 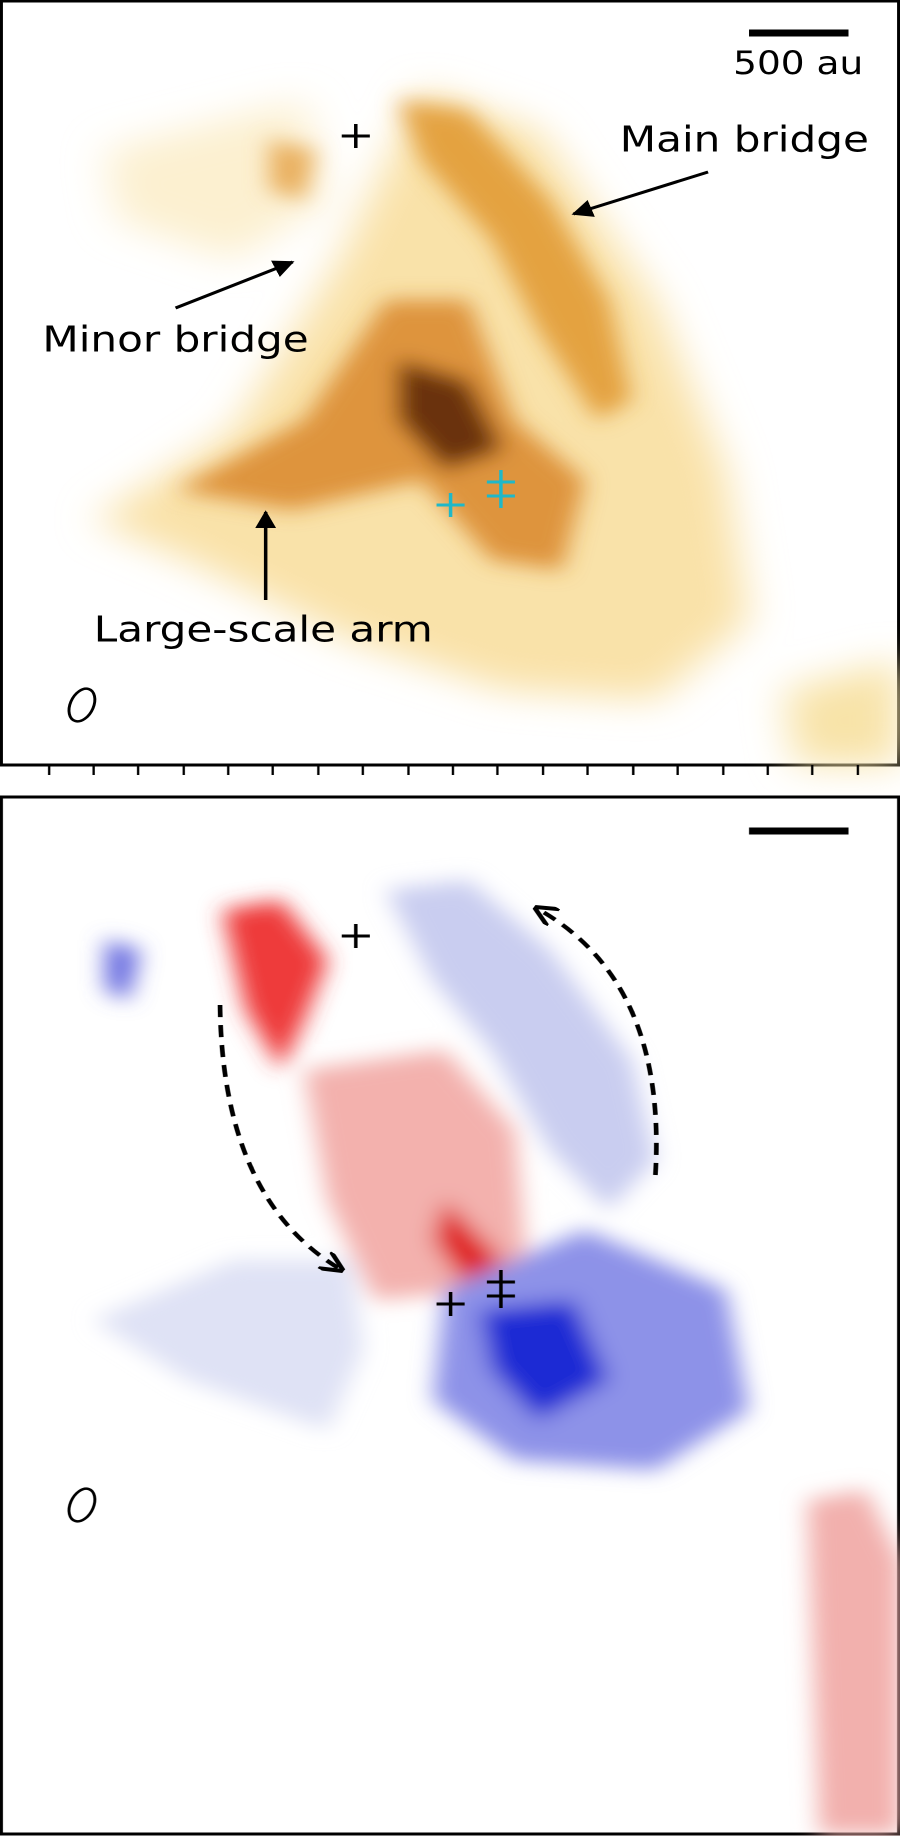 What do you see at coordinates (453, 770) in the screenshot?
I see `ticks` at bounding box center [453, 770].